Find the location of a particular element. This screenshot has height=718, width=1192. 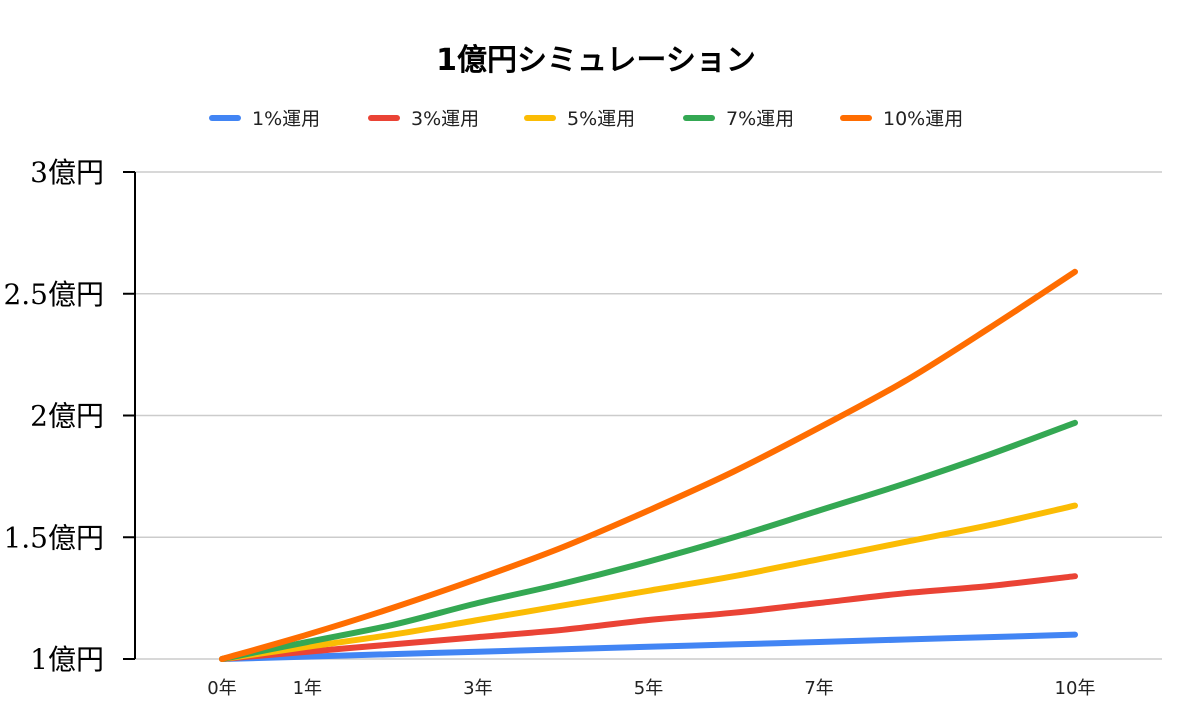

chart-legend: 1%運用 3%運用 5%運用 7%運用 10%運用 is located at coordinates (586, 119).